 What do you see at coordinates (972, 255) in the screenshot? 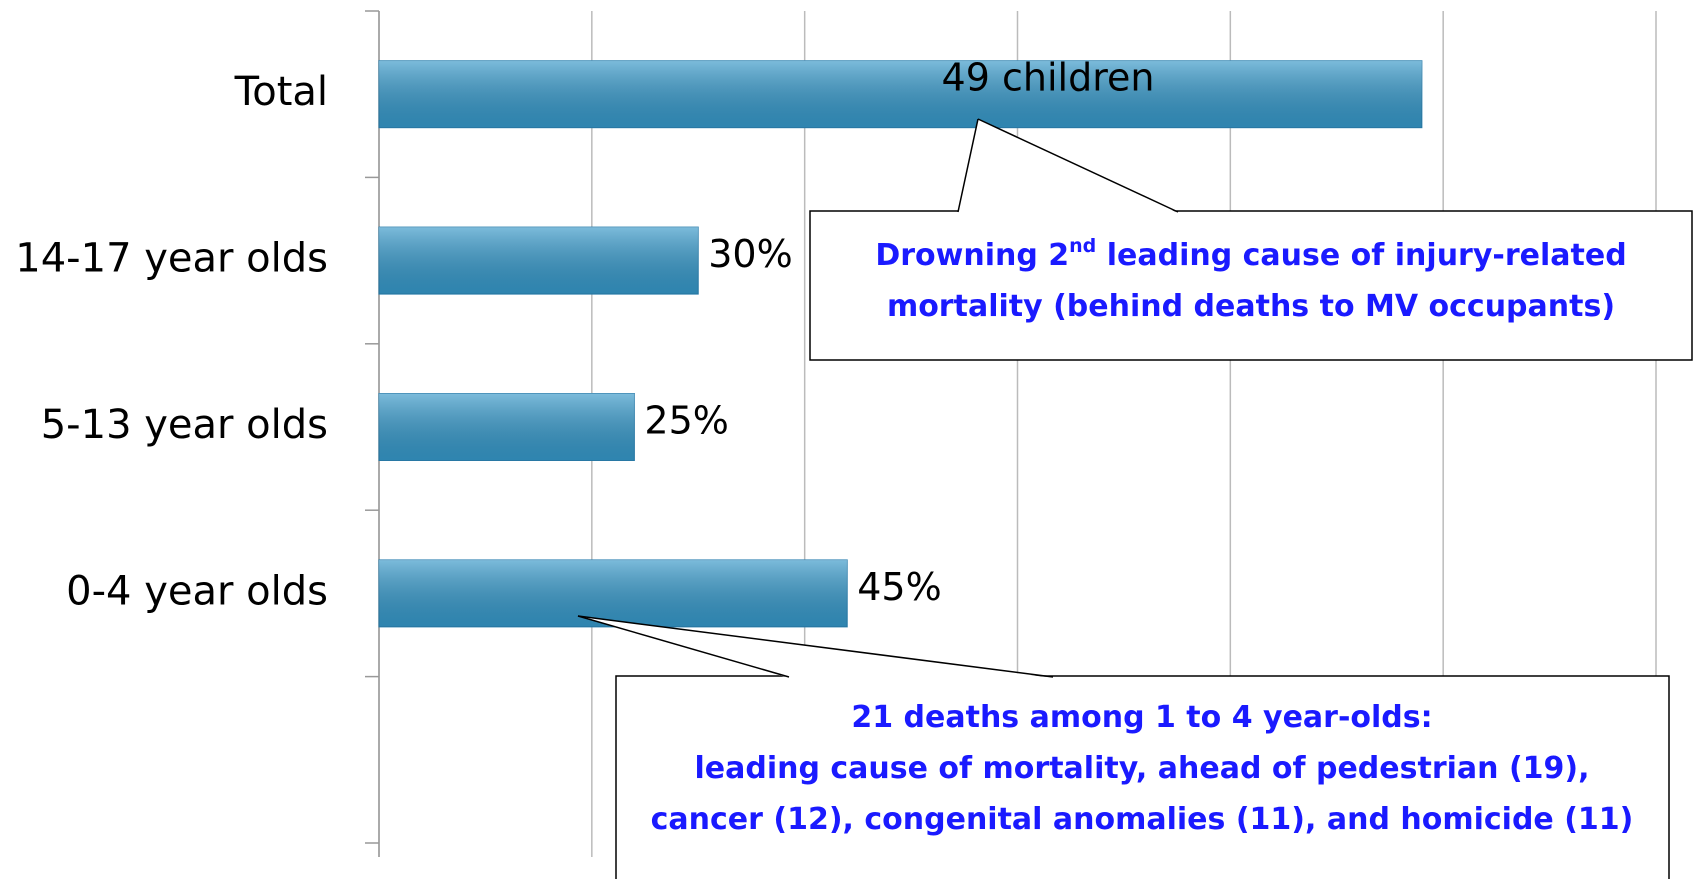
I see `annotation-part: Drowning 2` at bounding box center [972, 255].